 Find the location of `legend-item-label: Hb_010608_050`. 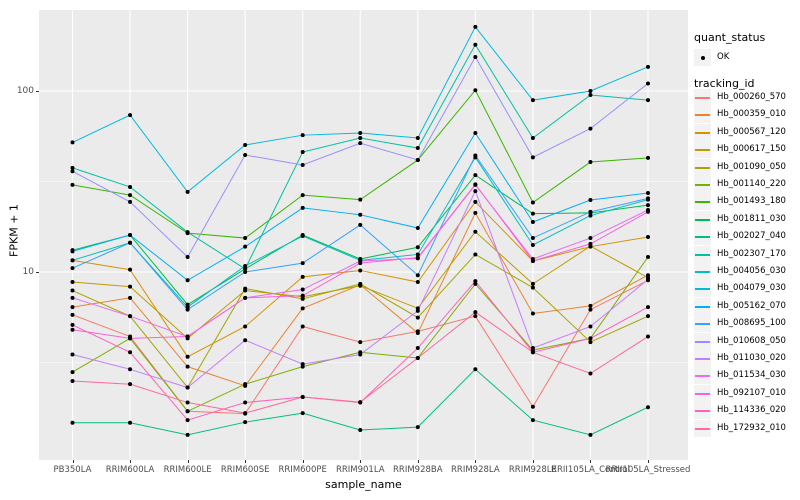

legend-item-label: Hb_010608_050 is located at coordinates (751, 340).